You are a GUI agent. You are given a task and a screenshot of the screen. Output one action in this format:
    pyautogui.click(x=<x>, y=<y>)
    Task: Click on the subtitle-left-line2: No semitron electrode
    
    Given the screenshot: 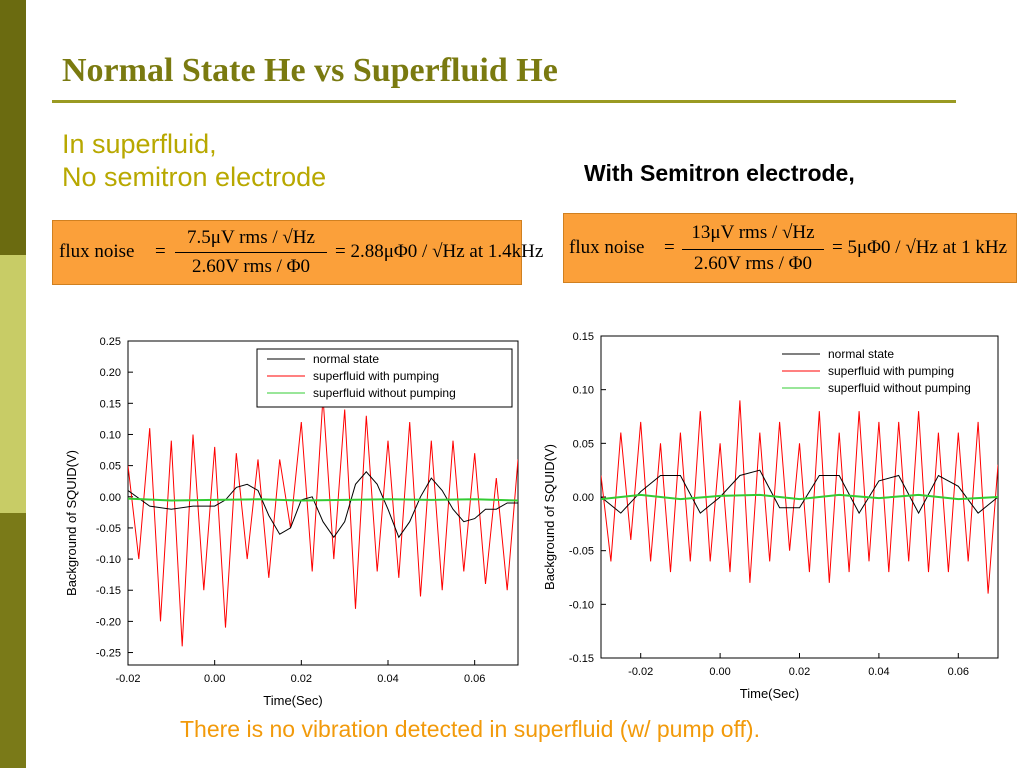 What is the action you would take?
    pyautogui.click(x=194, y=177)
    